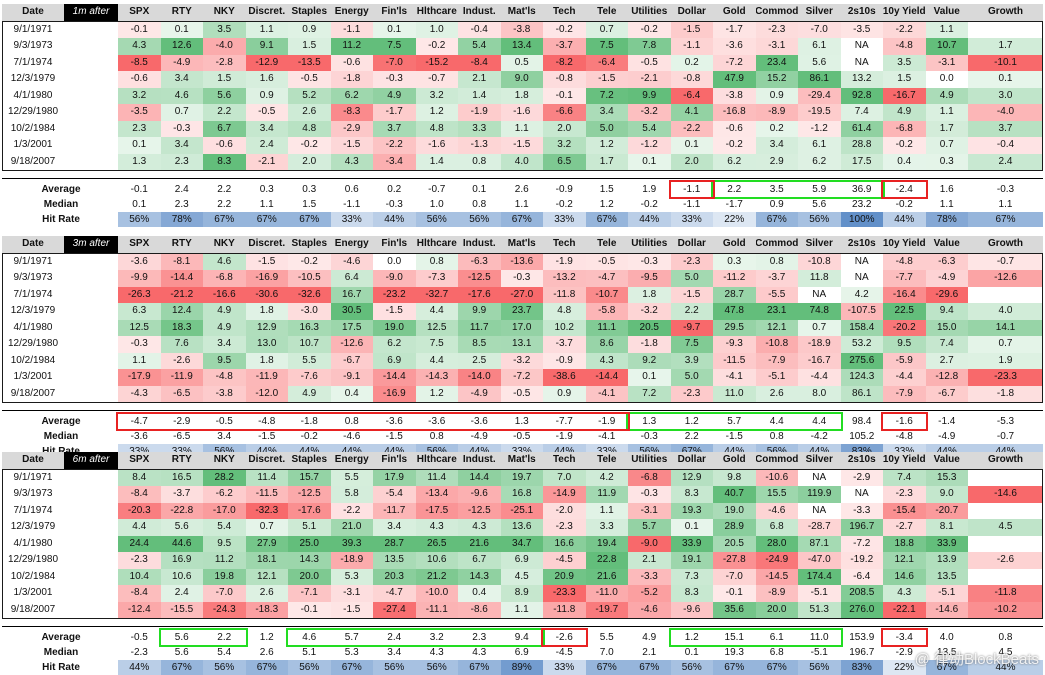  Describe the element at coordinates (309, 652) in the screenshot. I see `summary-cell: 5.1` at that location.